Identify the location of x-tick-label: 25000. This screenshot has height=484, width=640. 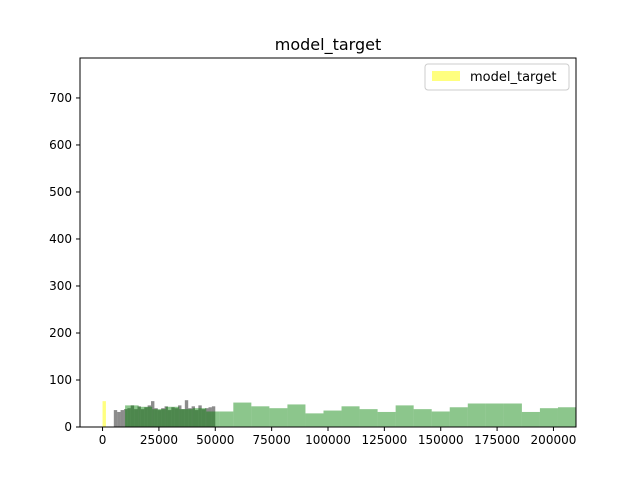
(159, 440).